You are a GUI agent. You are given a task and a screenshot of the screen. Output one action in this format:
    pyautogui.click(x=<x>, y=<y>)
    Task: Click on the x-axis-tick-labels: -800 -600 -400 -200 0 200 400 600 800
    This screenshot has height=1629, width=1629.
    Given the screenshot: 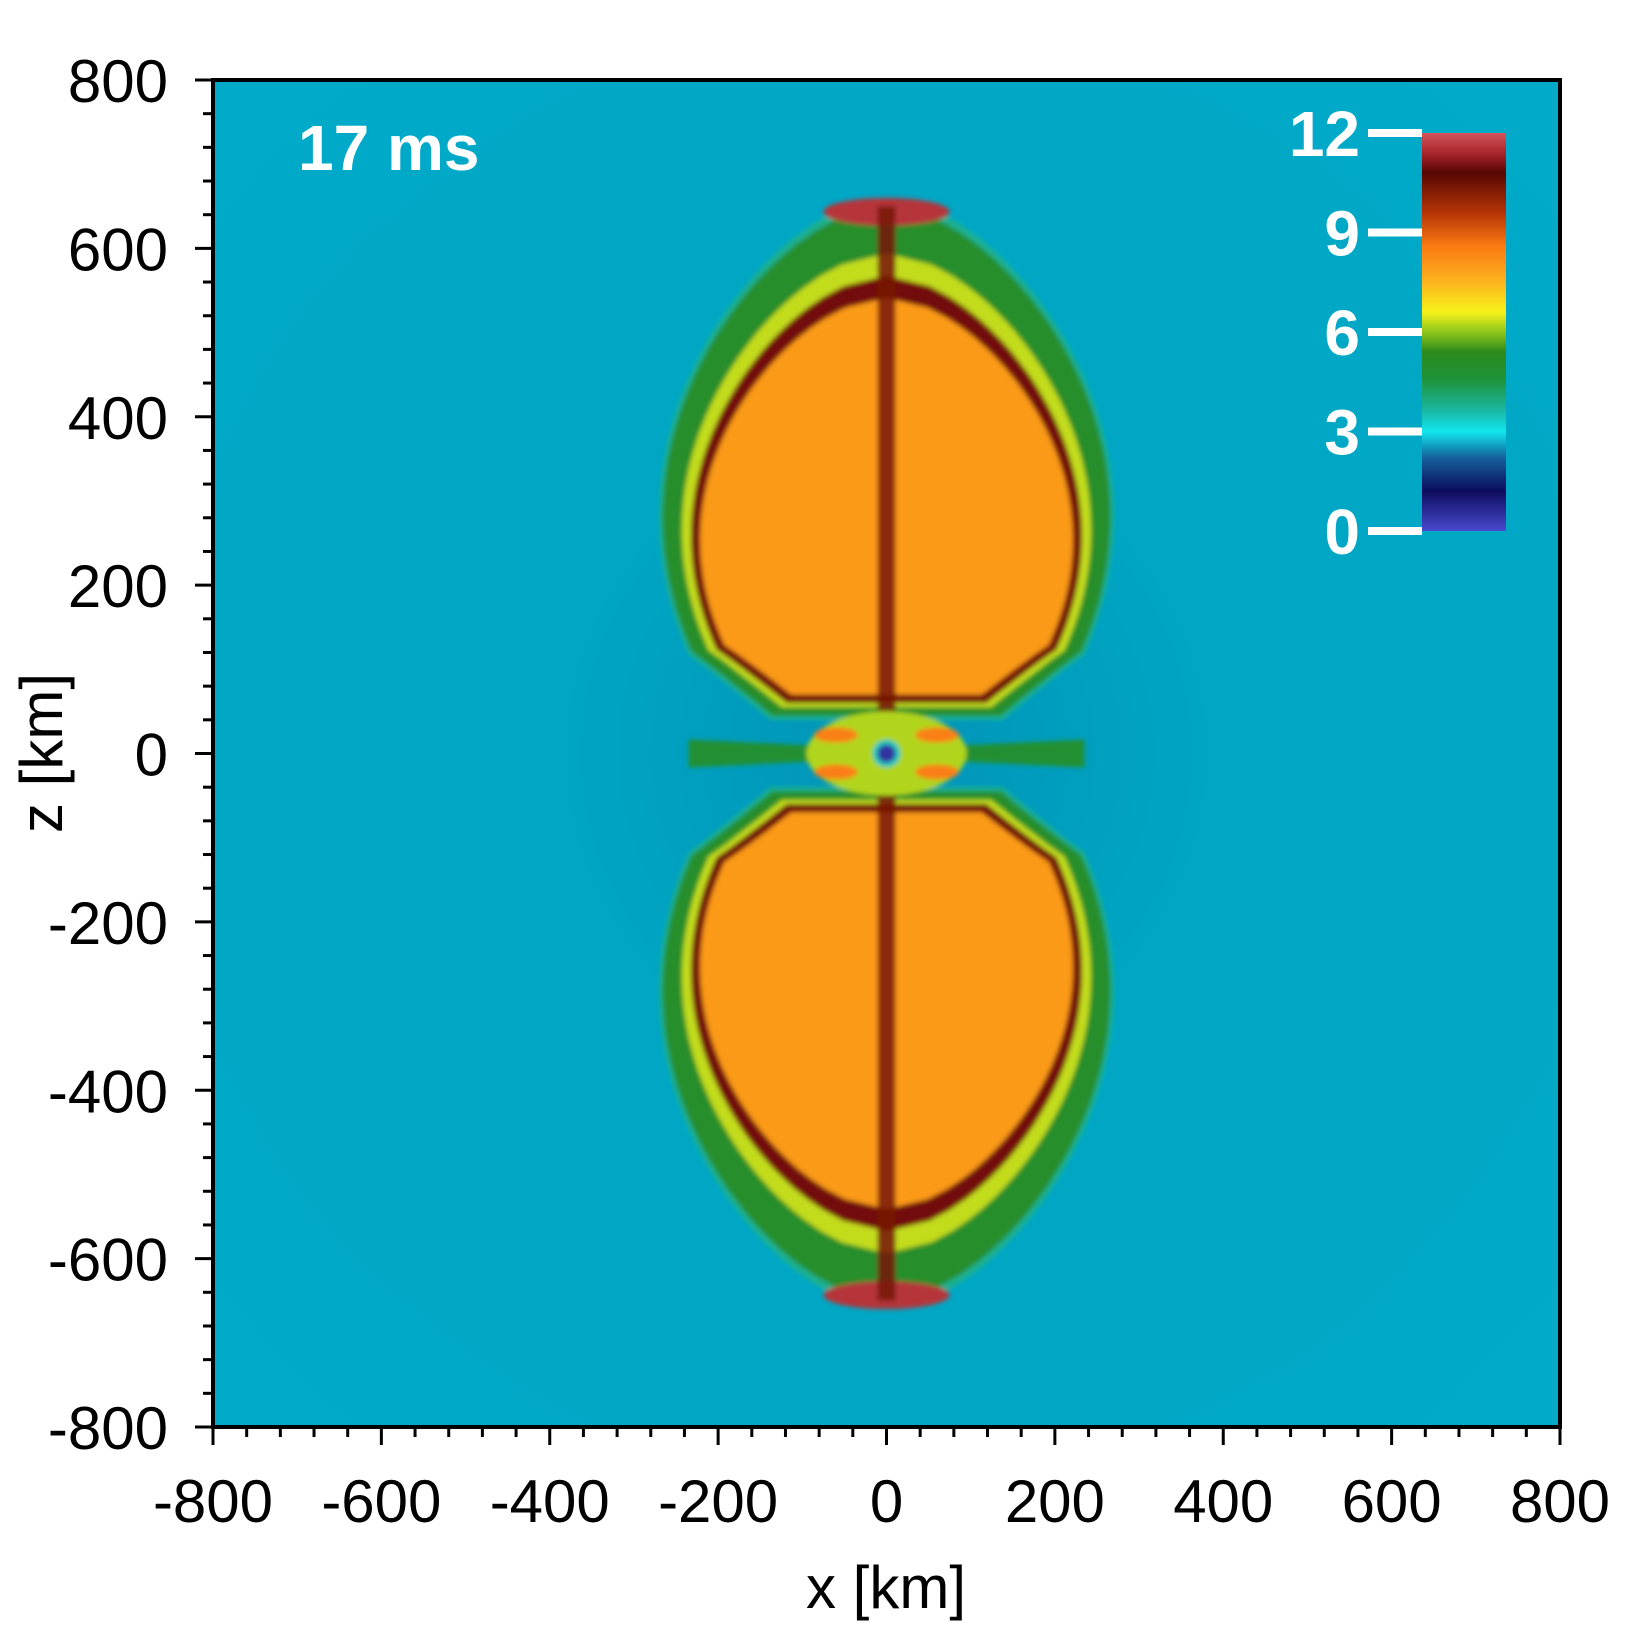 What is the action you would take?
    pyautogui.click(x=881, y=1501)
    